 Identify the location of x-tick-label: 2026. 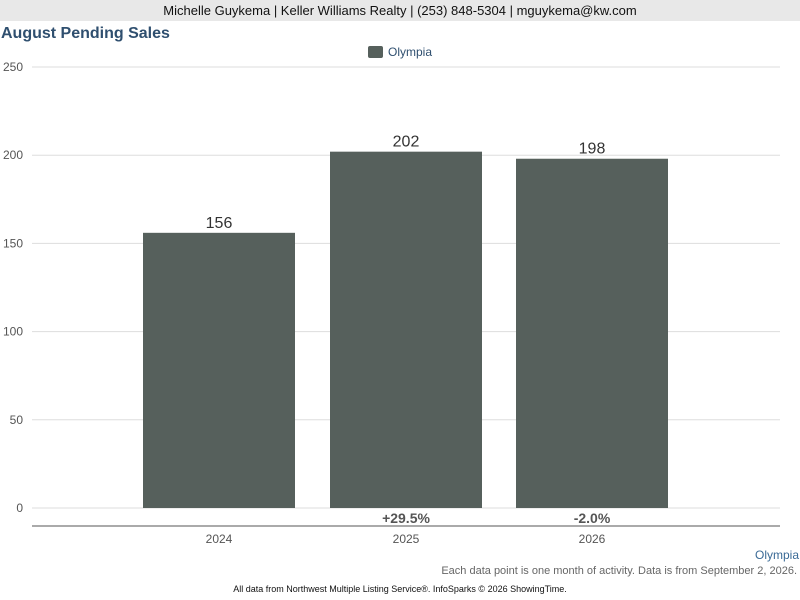
(592, 539).